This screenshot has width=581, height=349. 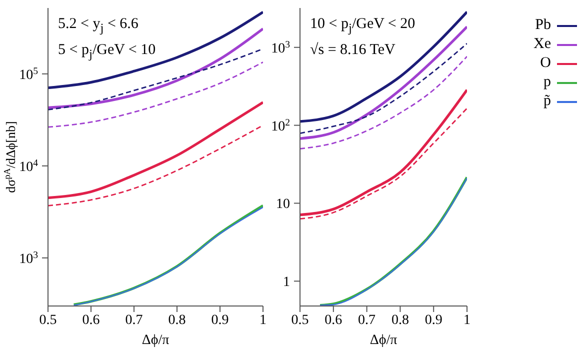 What do you see at coordinates (353, 50) in the screenshot?
I see `annotation: √s = 8.16 TeV` at bounding box center [353, 50].